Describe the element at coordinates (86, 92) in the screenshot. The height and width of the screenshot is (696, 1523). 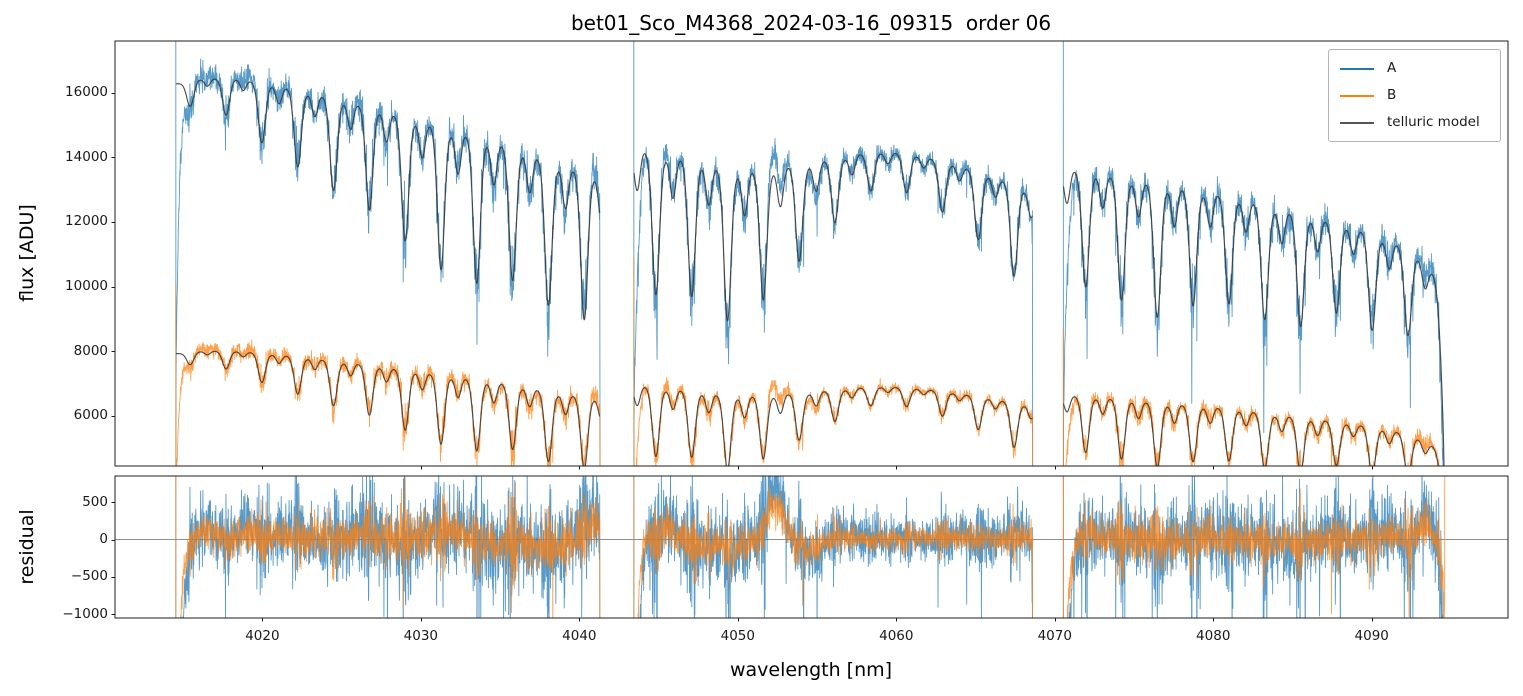
I see `y-tick-label: 16000` at that location.